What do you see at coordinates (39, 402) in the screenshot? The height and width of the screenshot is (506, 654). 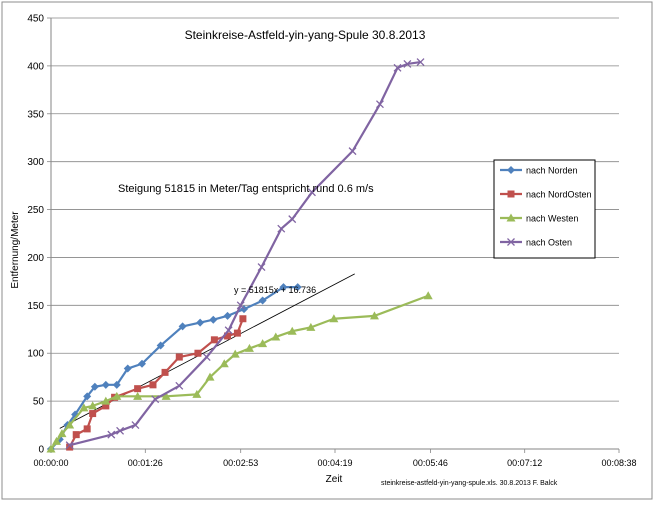 I see `y-tick-label: 50` at bounding box center [39, 402].